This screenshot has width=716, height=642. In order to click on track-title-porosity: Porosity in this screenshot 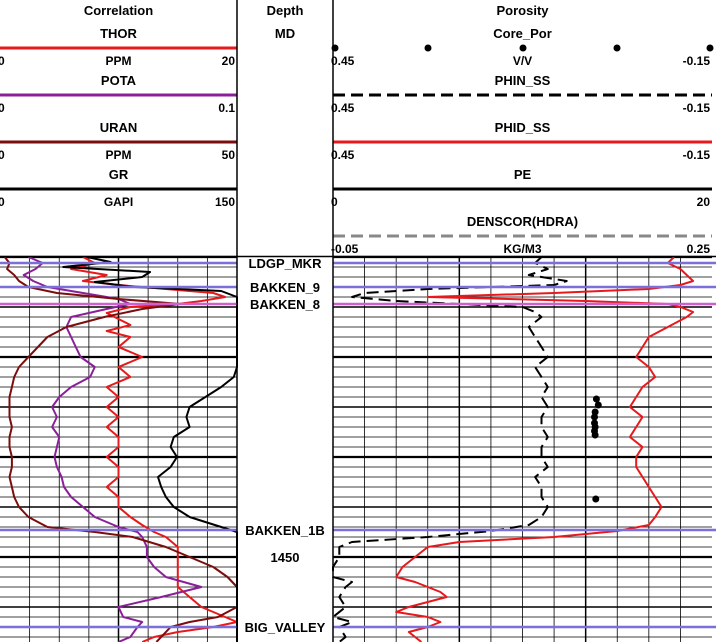, I will do `click(522, 10)`.